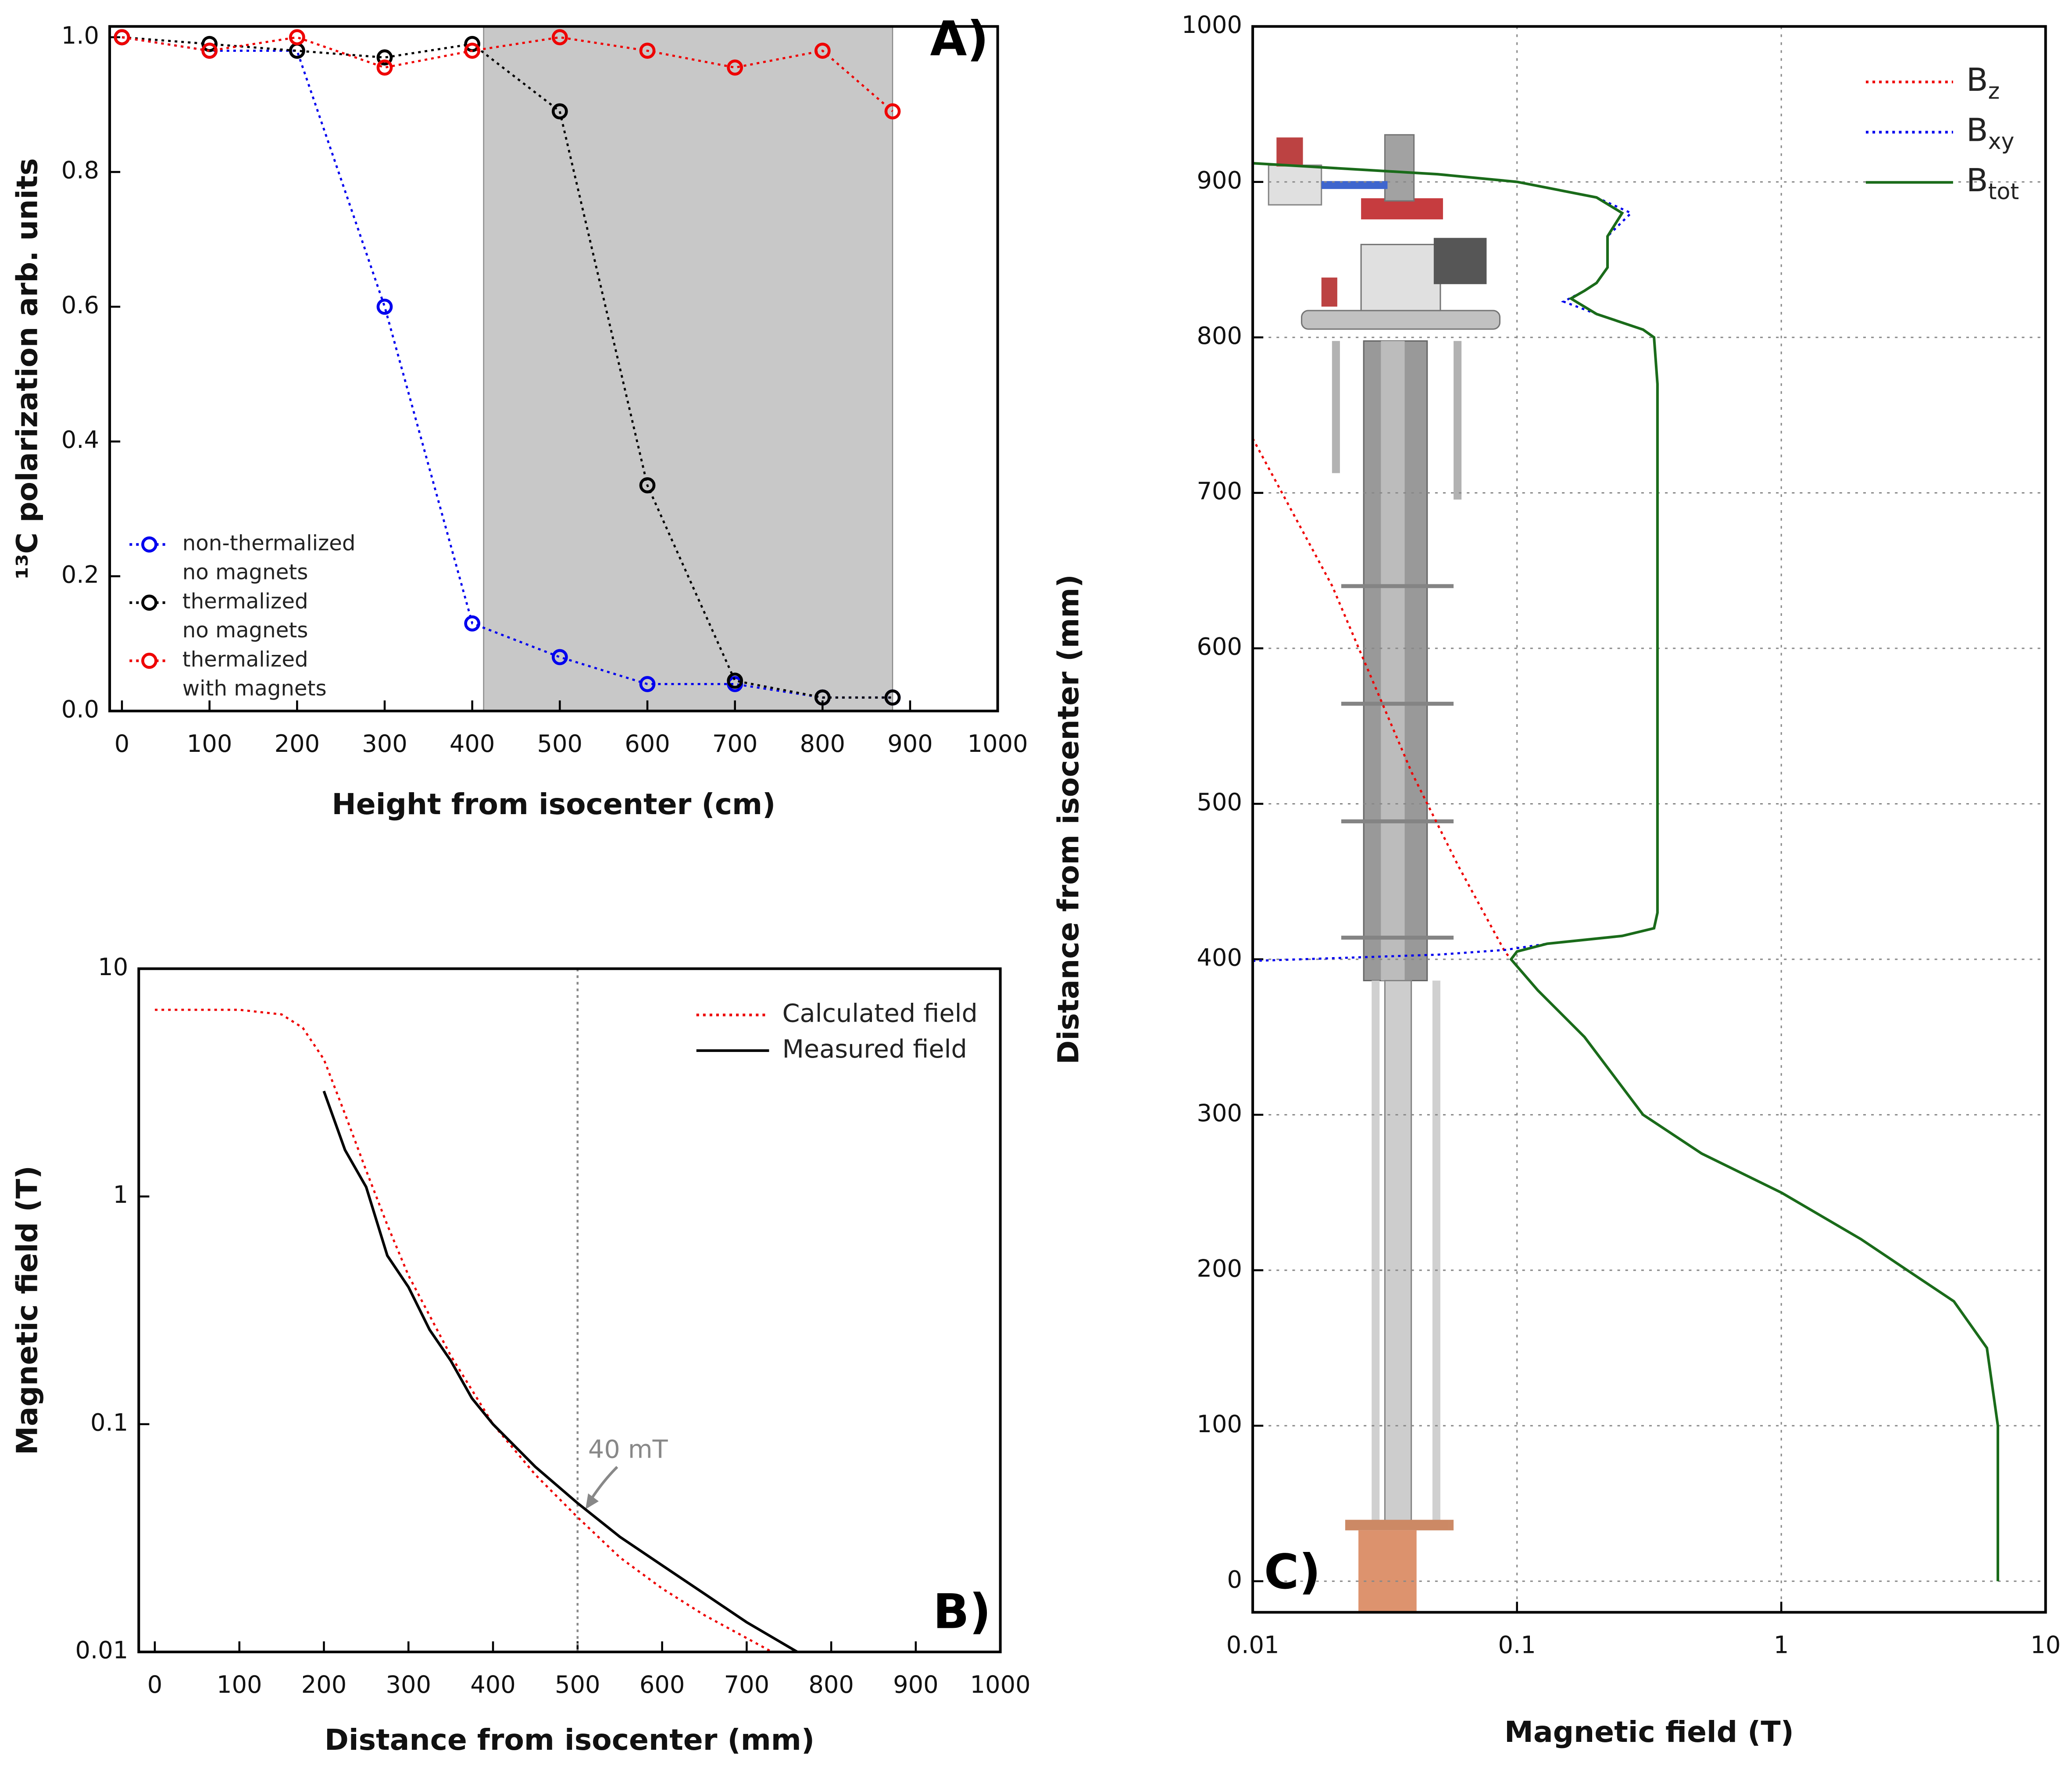 Image resolution: width=2072 pixels, height=1766 pixels. I want to click on y-tick-label: 600, so click(1220, 647).